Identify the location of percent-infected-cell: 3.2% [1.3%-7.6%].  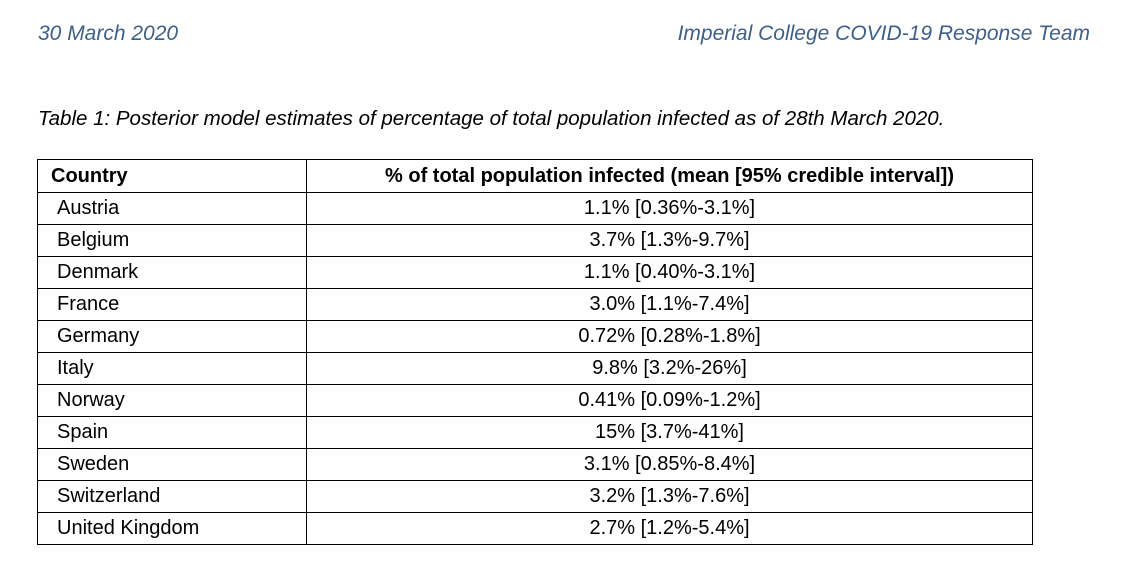
(669, 496).